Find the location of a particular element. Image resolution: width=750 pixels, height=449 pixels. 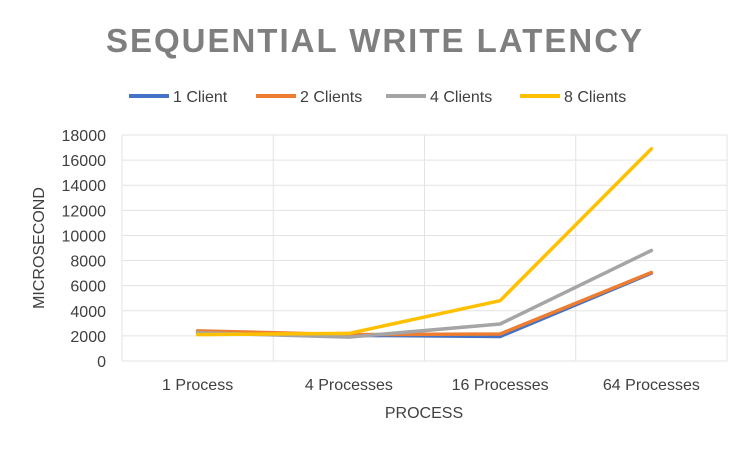

legend-item: 4 Clients is located at coordinates (439, 97).